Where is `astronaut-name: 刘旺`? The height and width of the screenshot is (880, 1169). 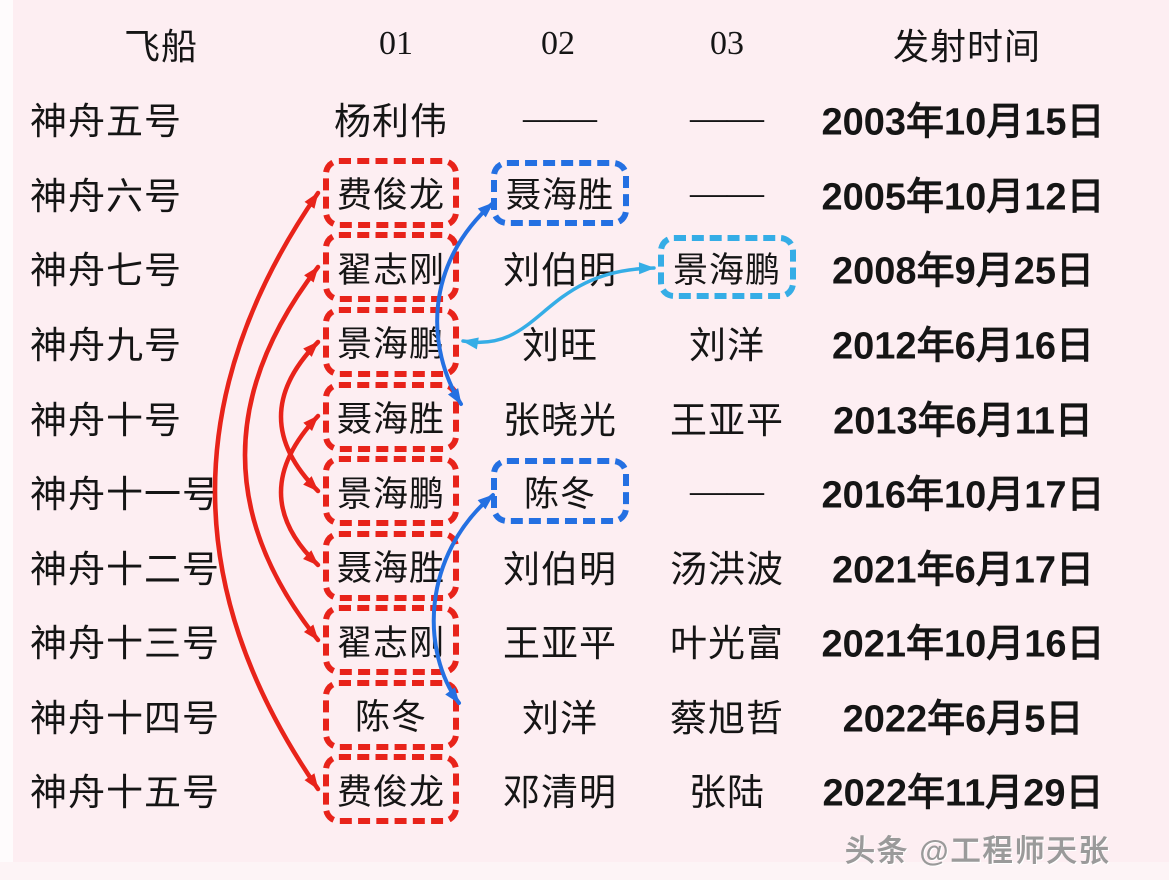 astronaut-name: 刘旺 is located at coordinates (560, 346).